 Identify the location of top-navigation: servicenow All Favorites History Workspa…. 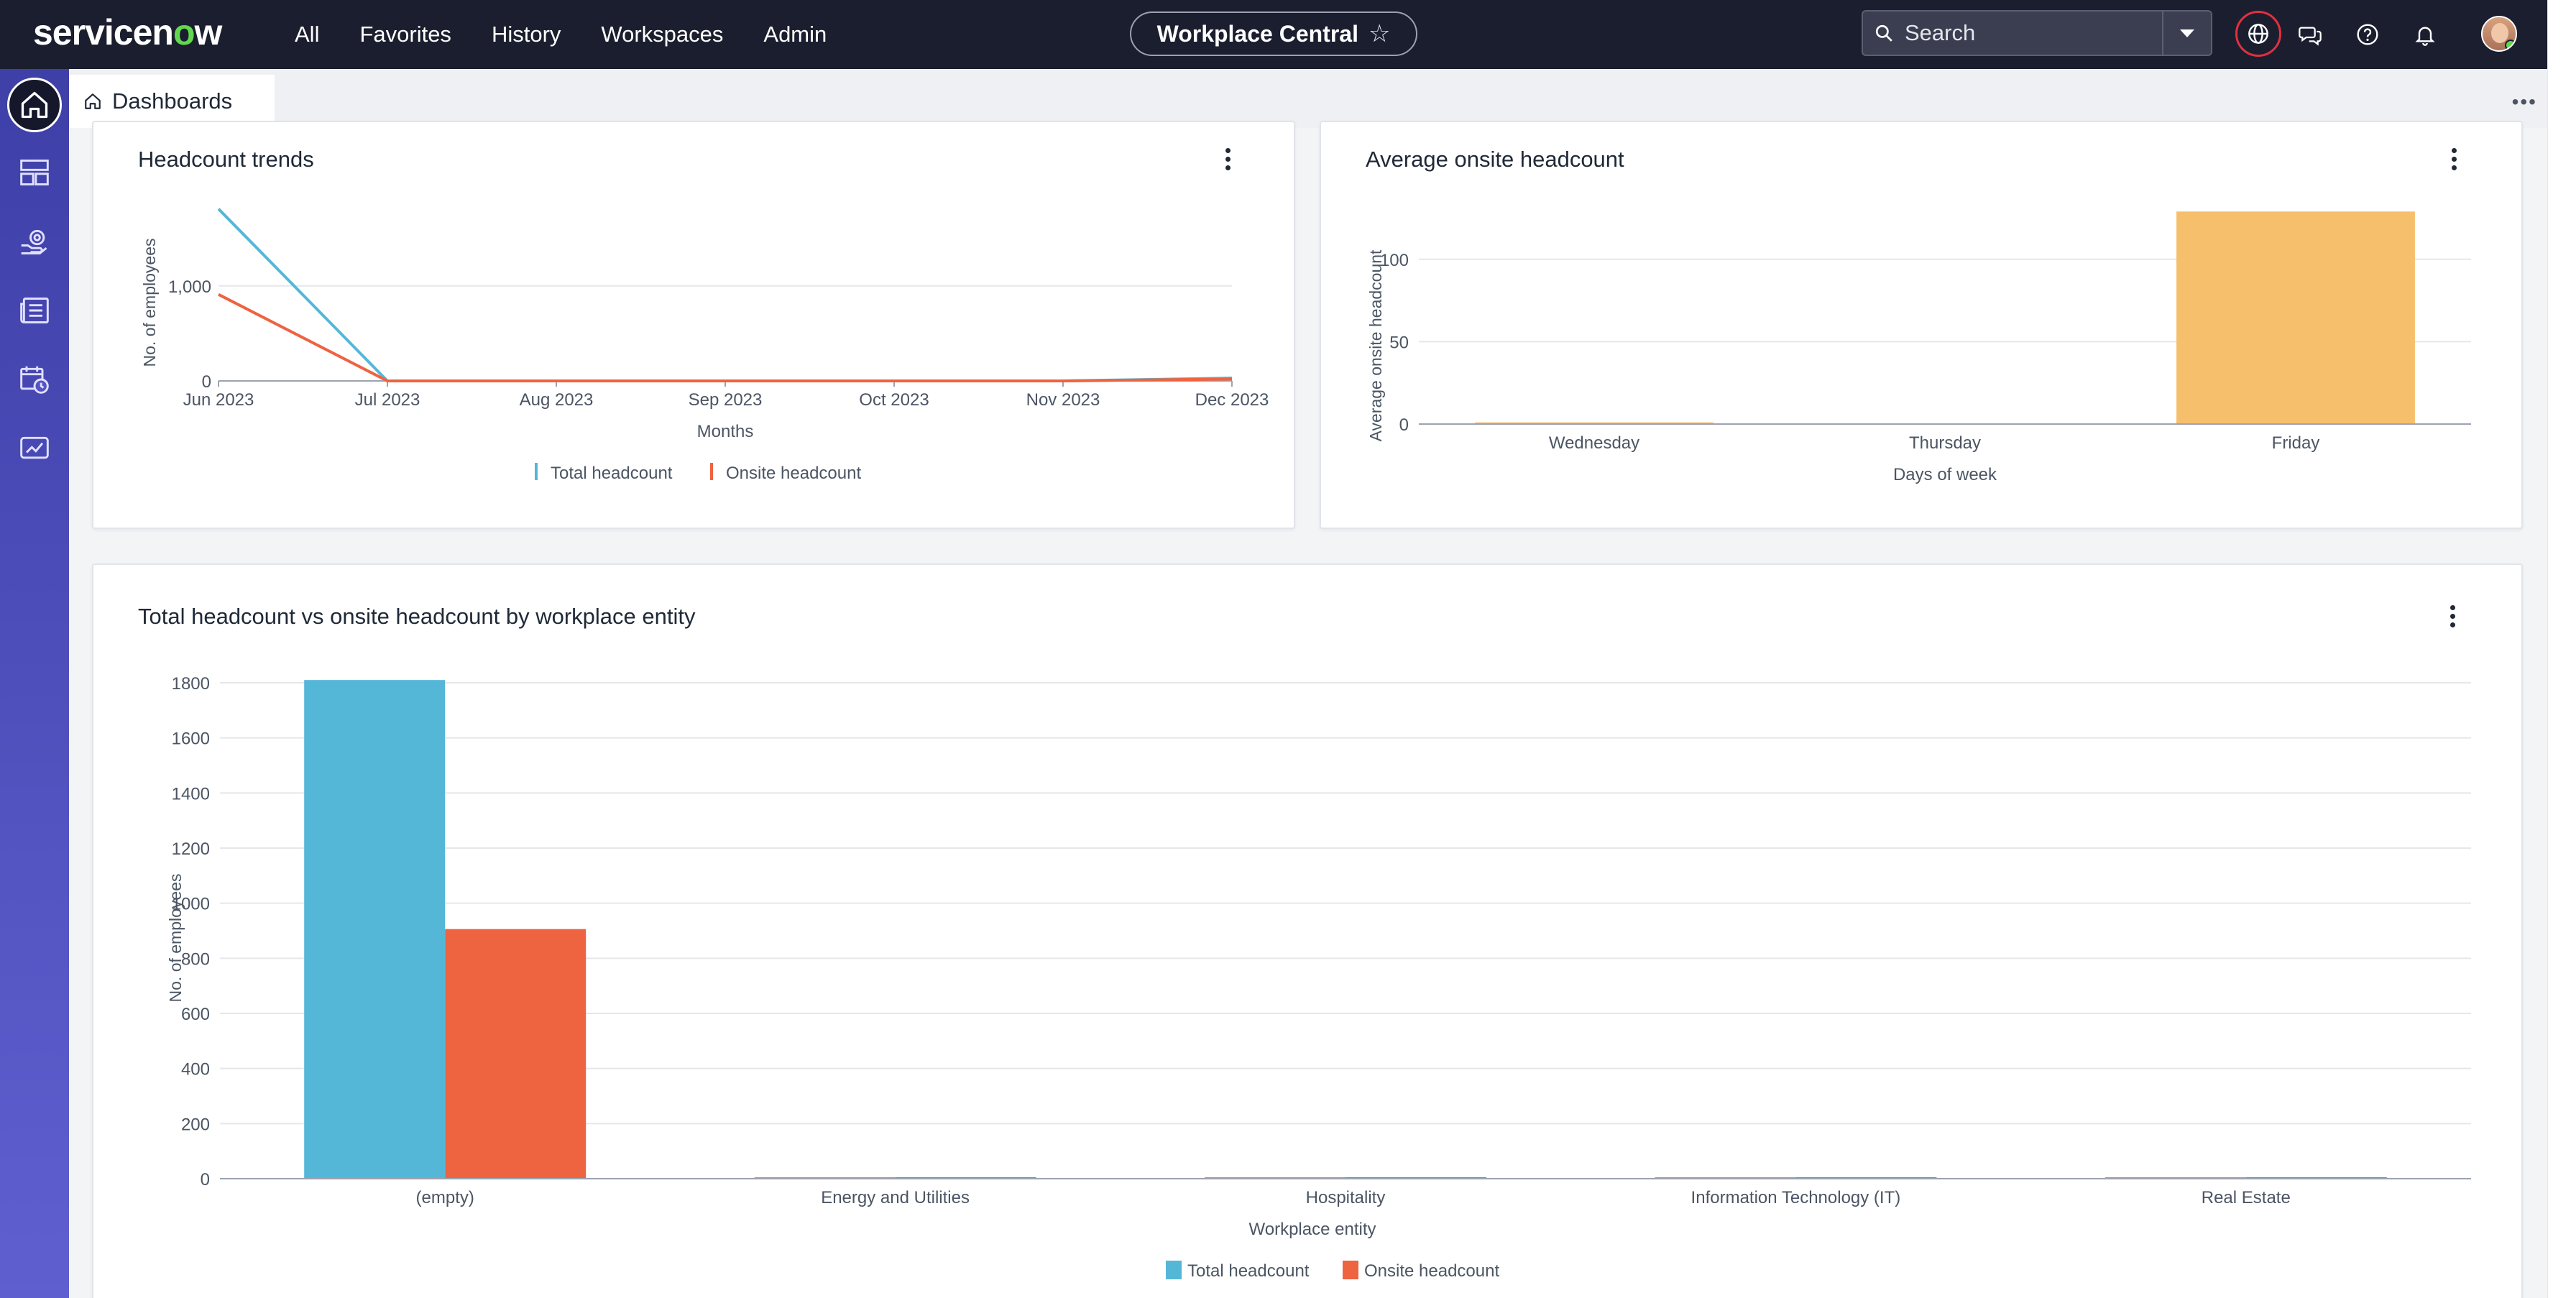
(1273, 35).